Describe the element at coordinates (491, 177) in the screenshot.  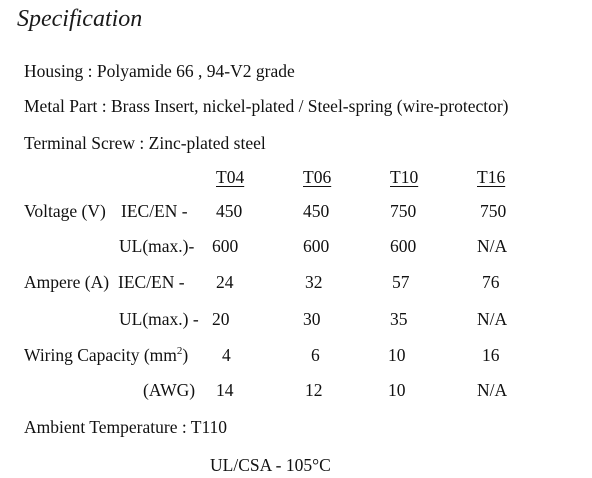
I see `column-header-t16: T16` at that location.